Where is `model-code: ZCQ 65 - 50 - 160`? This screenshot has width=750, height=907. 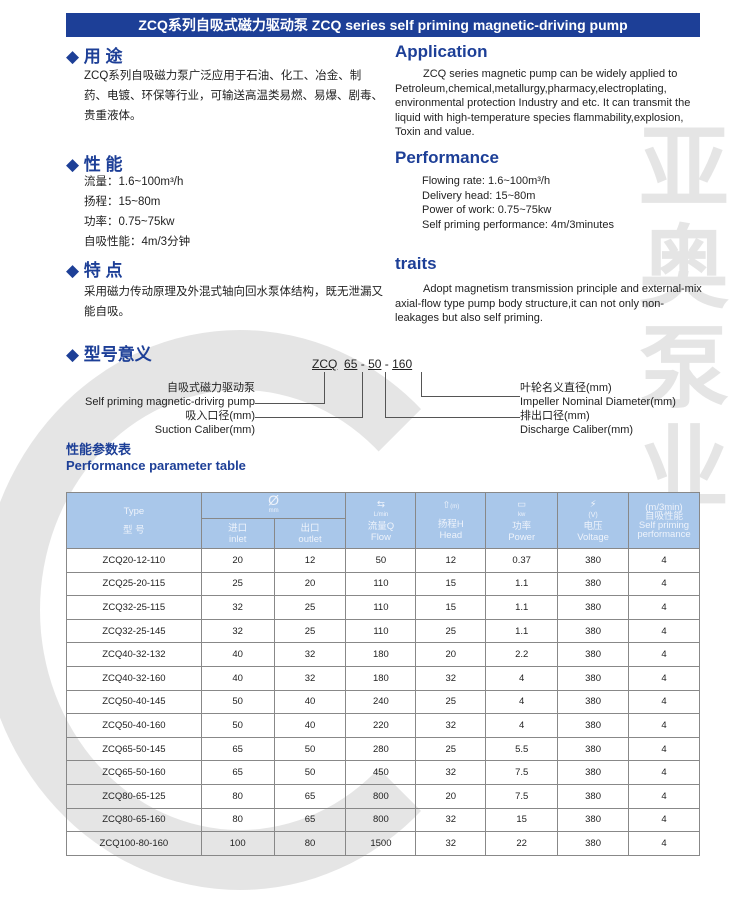 model-code: ZCQ 65 - 50 - 160 is located at coordinates (362, 364).